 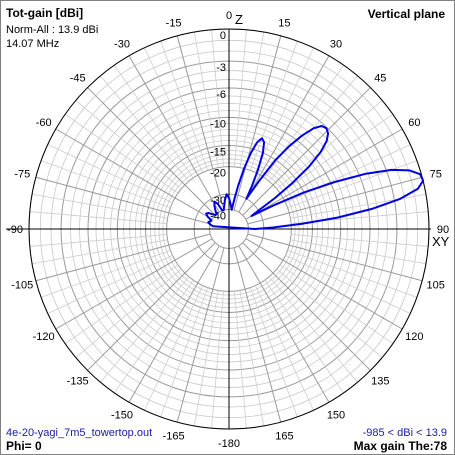 I want to click on phi-label: Phi= 0, so click(x=24, y=446).